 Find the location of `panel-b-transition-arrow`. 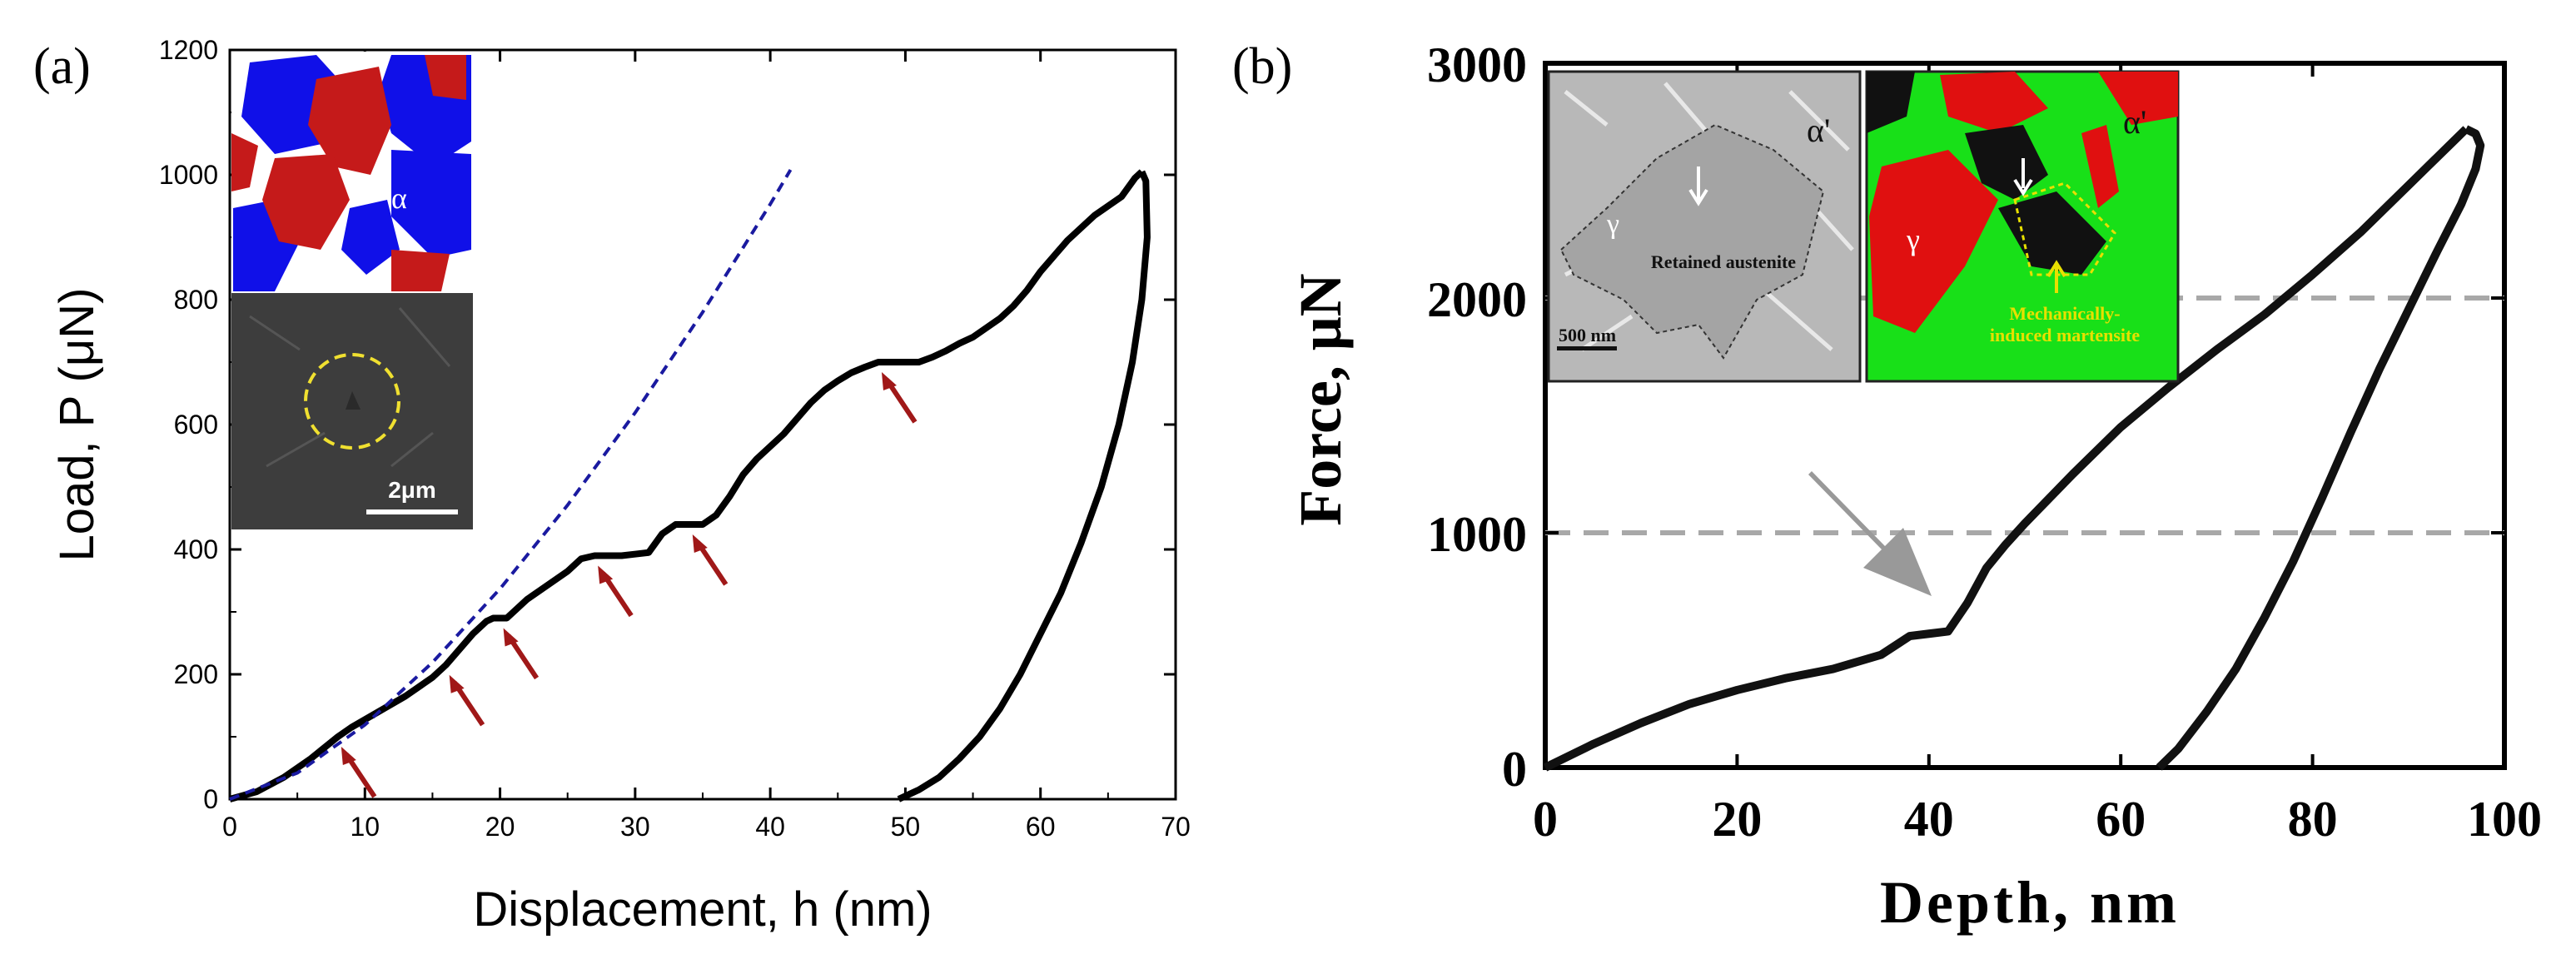

panel-b-transition-arrow is located at coordinates (1870, 533).